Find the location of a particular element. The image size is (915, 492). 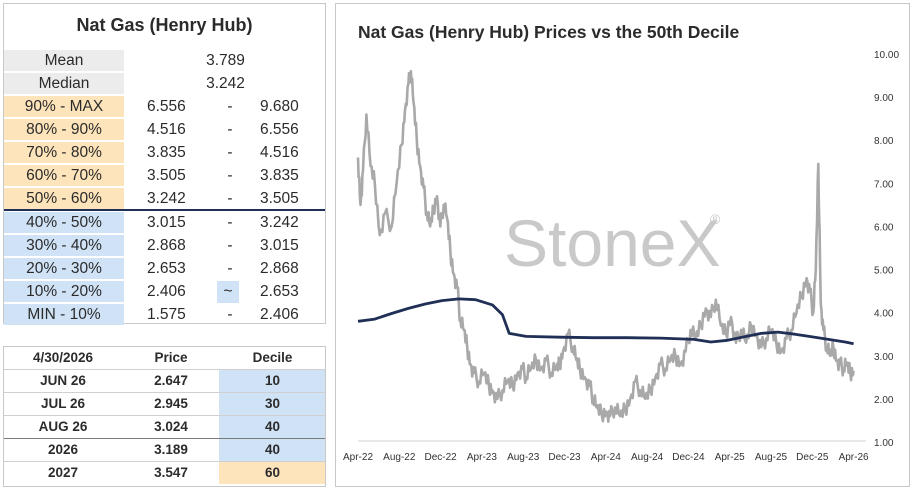

decile-high-value: 6.556 is located at coordinates (279, 129).